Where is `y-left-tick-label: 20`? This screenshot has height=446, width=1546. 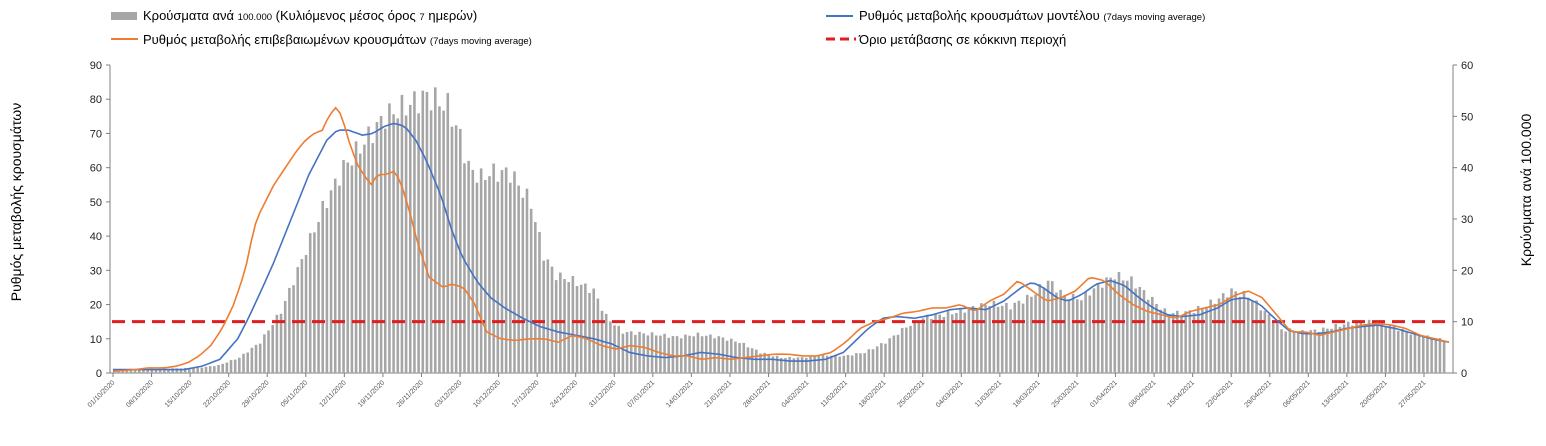
y-left-tick-label: 20 is located at coordinates (96, 306).